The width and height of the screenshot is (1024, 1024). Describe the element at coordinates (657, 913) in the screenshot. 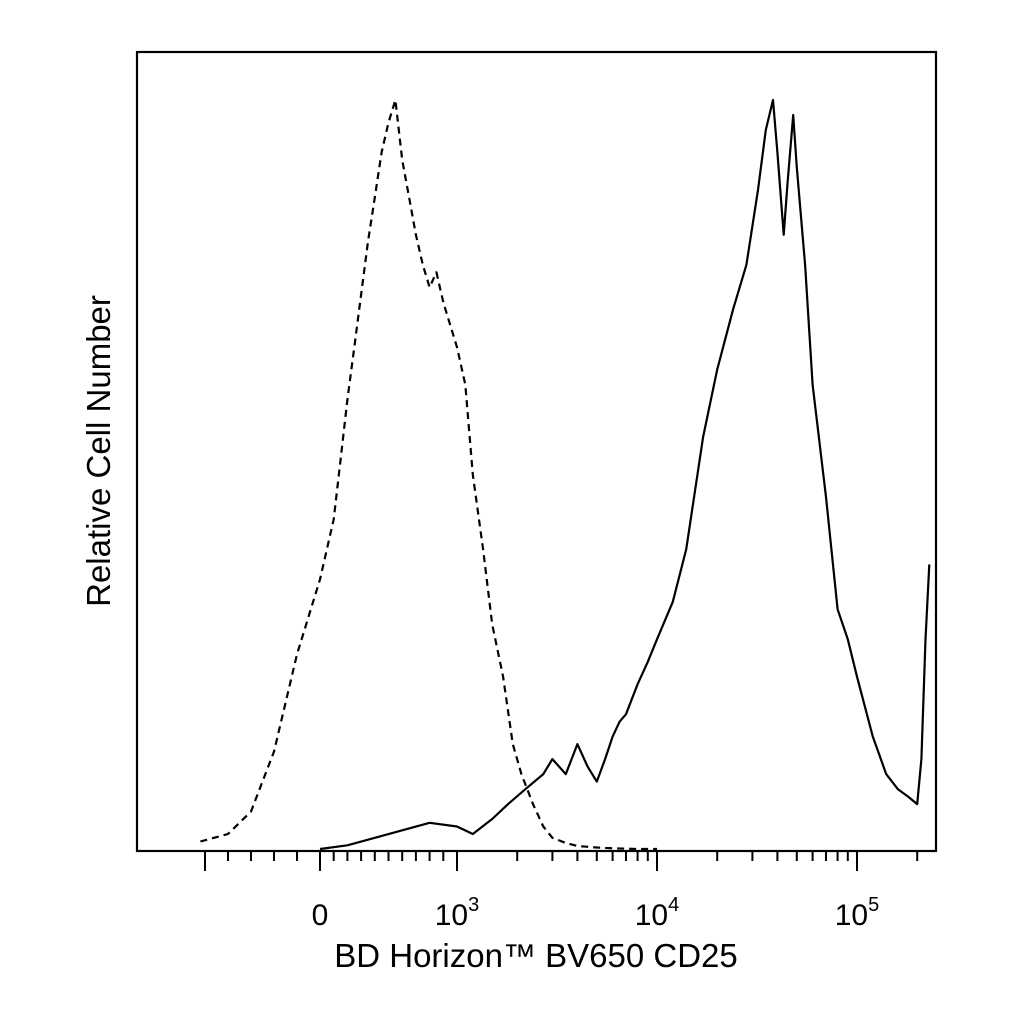

I see `x-tick-label: 10⁴` at that location.